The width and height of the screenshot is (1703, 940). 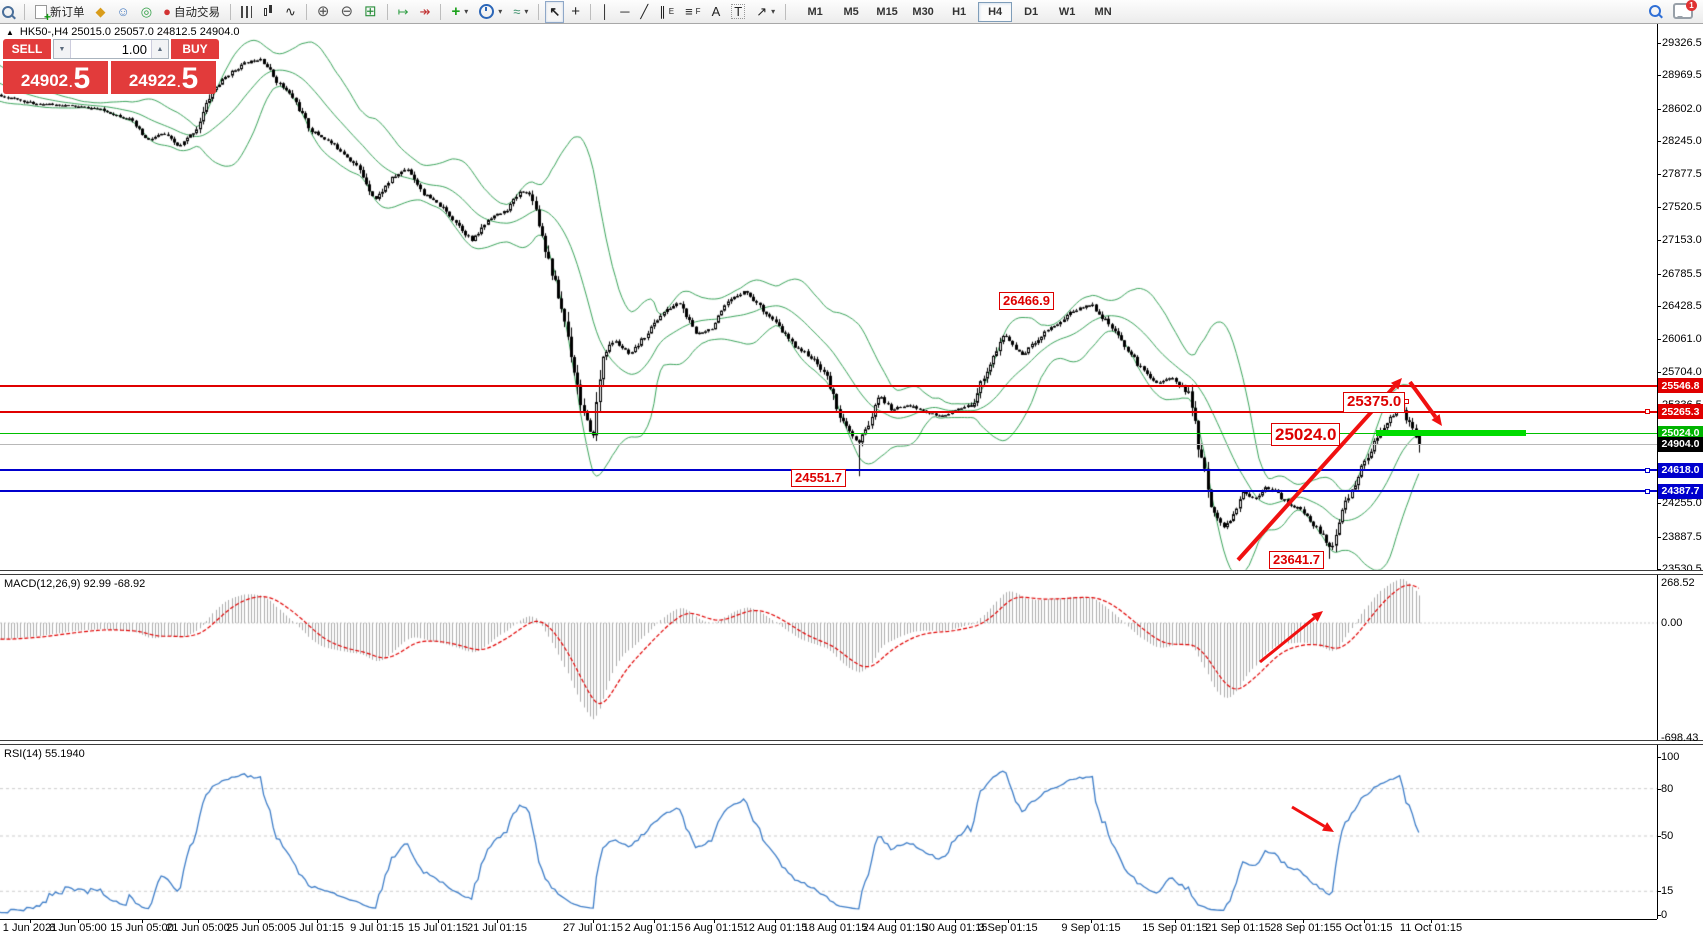 What do you see at coordinates (1031, 11) in the screenshot?
I see `timeframe-button-d1: D1` at bounding box center [1031, 11].